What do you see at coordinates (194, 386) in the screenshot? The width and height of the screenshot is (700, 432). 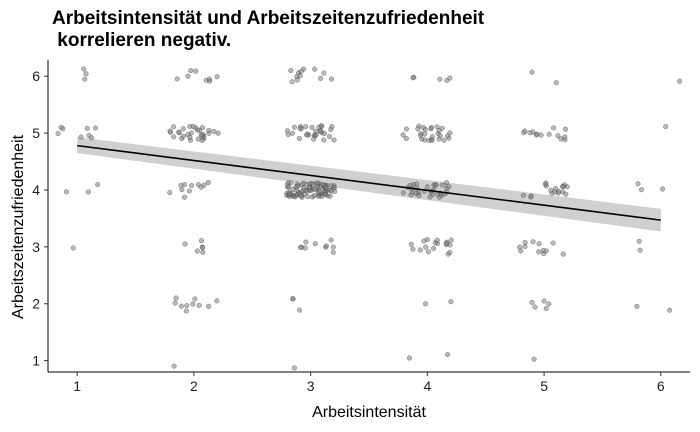 I see `x-tick-label: 2` at bounding box center [194, 386].